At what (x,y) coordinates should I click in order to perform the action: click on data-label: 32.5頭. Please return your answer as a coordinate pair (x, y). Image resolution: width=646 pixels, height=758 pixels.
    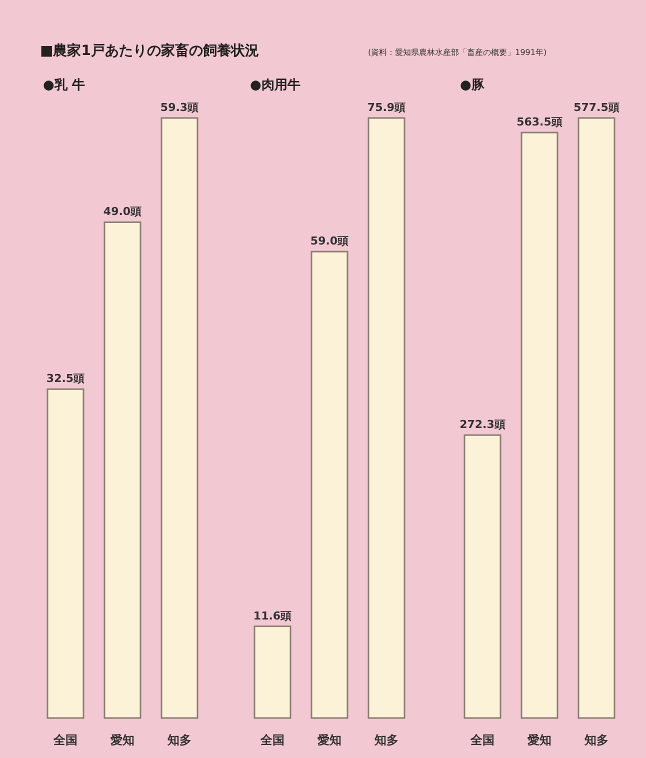
    Looking at the image, I should click on (65, 379).